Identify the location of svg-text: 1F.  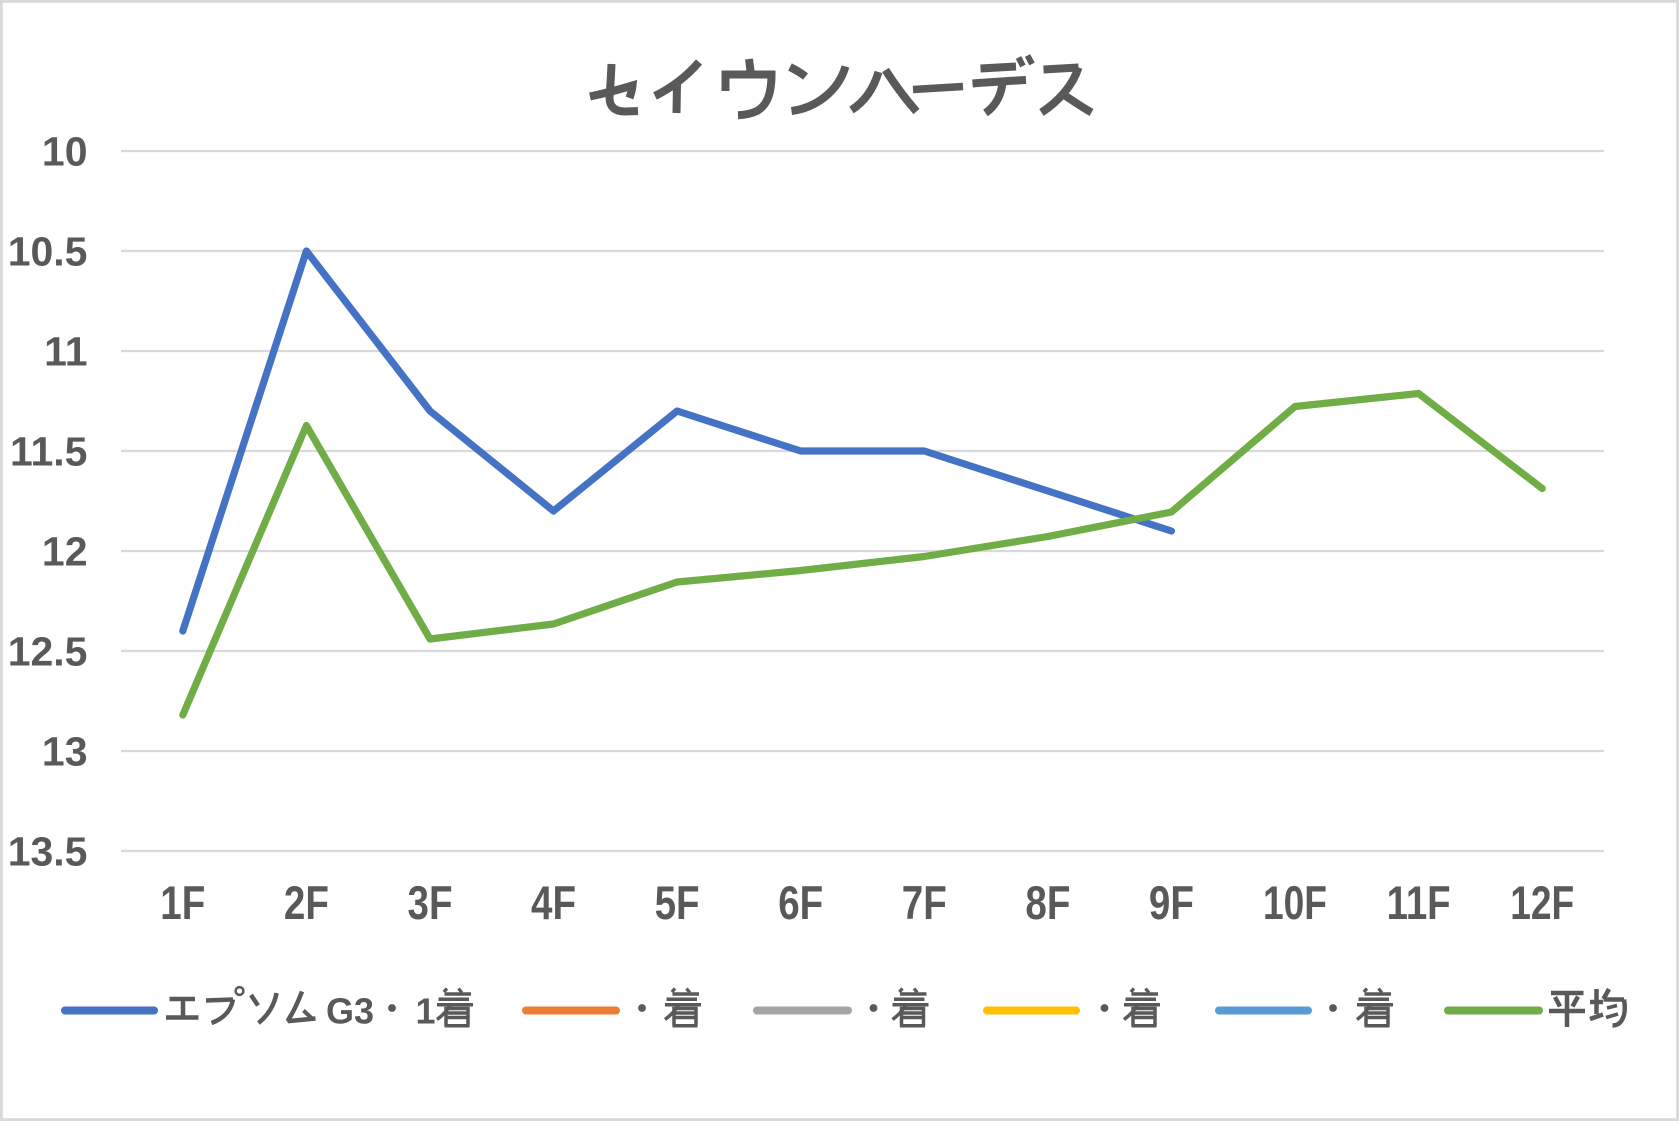
(182, 902).